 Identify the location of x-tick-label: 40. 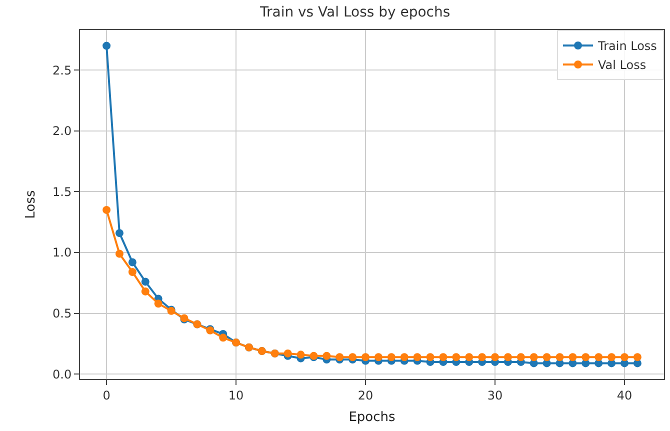
(624, 395).